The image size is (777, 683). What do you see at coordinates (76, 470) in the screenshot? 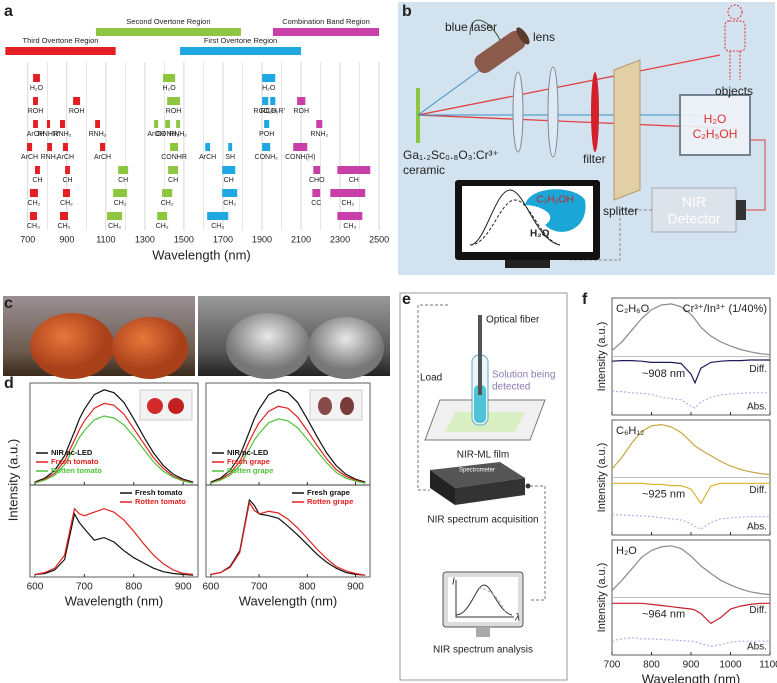
I see `legend-label: Rotten tomato` at bounding box center [76, 470].